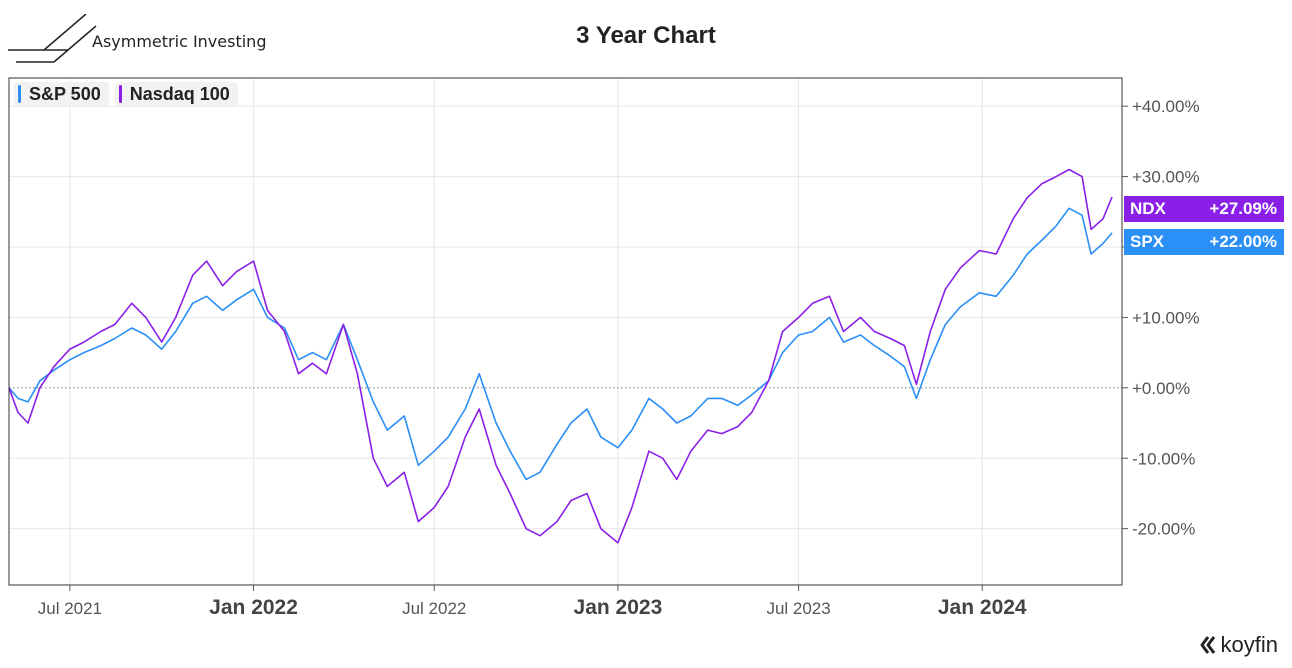 The width and height of the screenshot is (1292, 668). I want to click on legend-label-sp500: S&P 500, so click(65, 93).